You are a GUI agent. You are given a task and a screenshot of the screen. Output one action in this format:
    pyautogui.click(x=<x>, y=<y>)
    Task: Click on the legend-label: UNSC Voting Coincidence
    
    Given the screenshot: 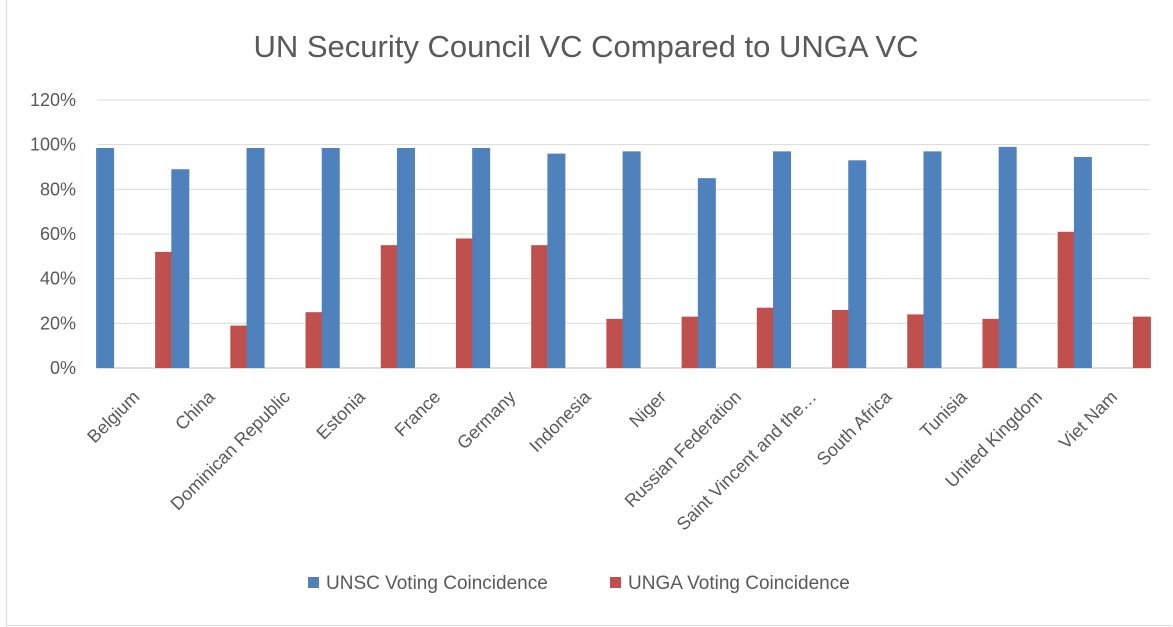 What is the action you would take?
    pyautogui.click(x=437, y=583)
    